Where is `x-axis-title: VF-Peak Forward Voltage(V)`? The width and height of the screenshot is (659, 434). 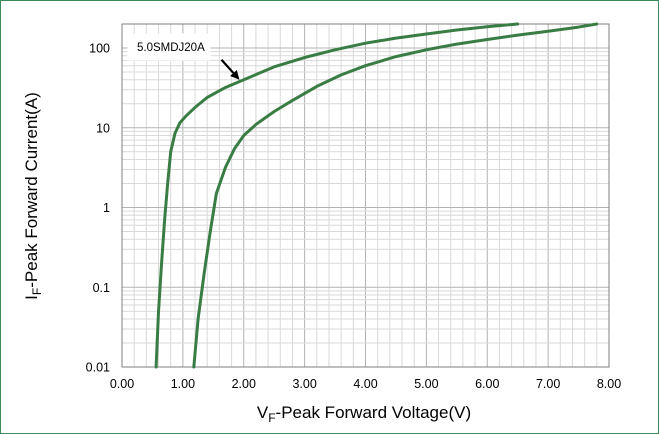
x-axis-title: VF-Peak Forward Voltage(V) is located at coordinates (364, 414).